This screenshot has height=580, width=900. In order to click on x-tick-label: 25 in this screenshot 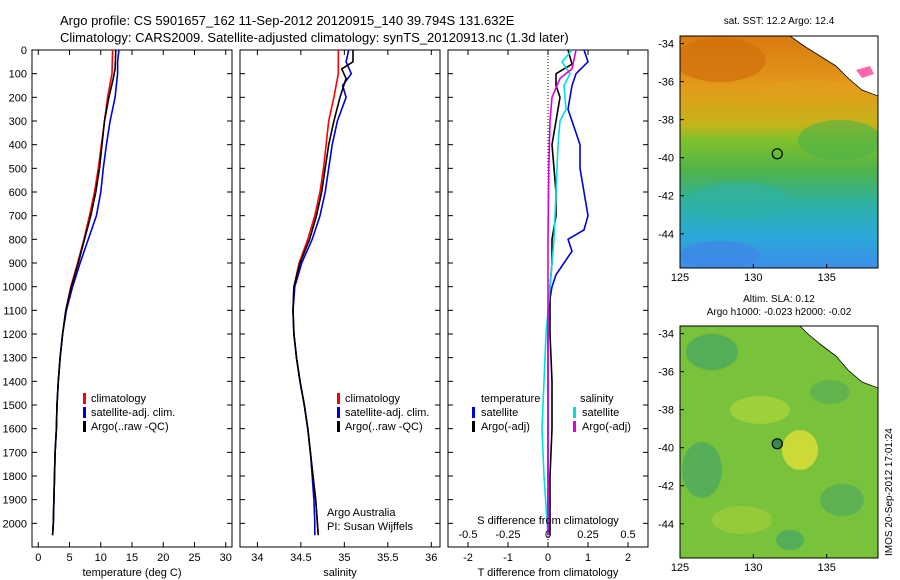, I will do `click(194, 558)`.